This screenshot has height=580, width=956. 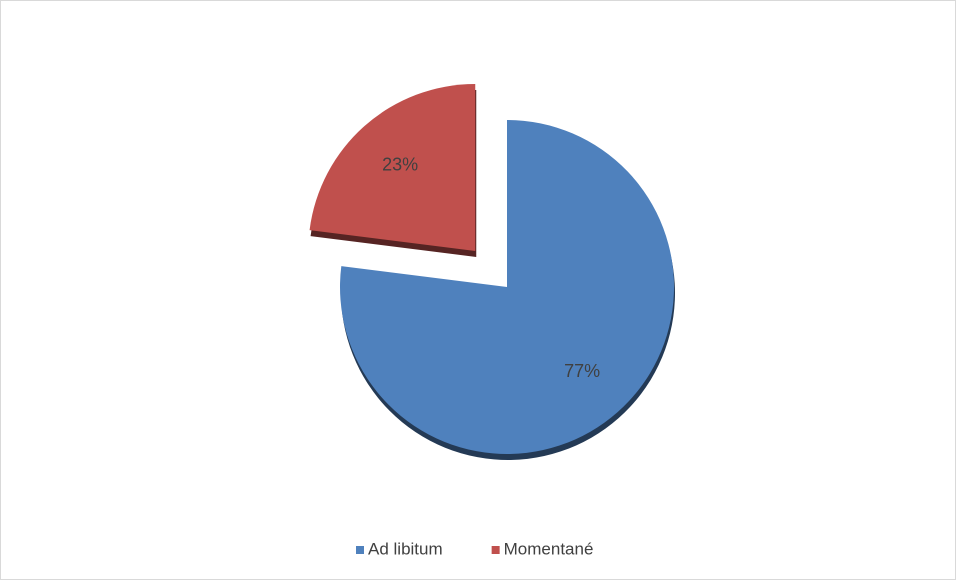 I want to click on legend-label: Momentané, so click(x=549, y=548).